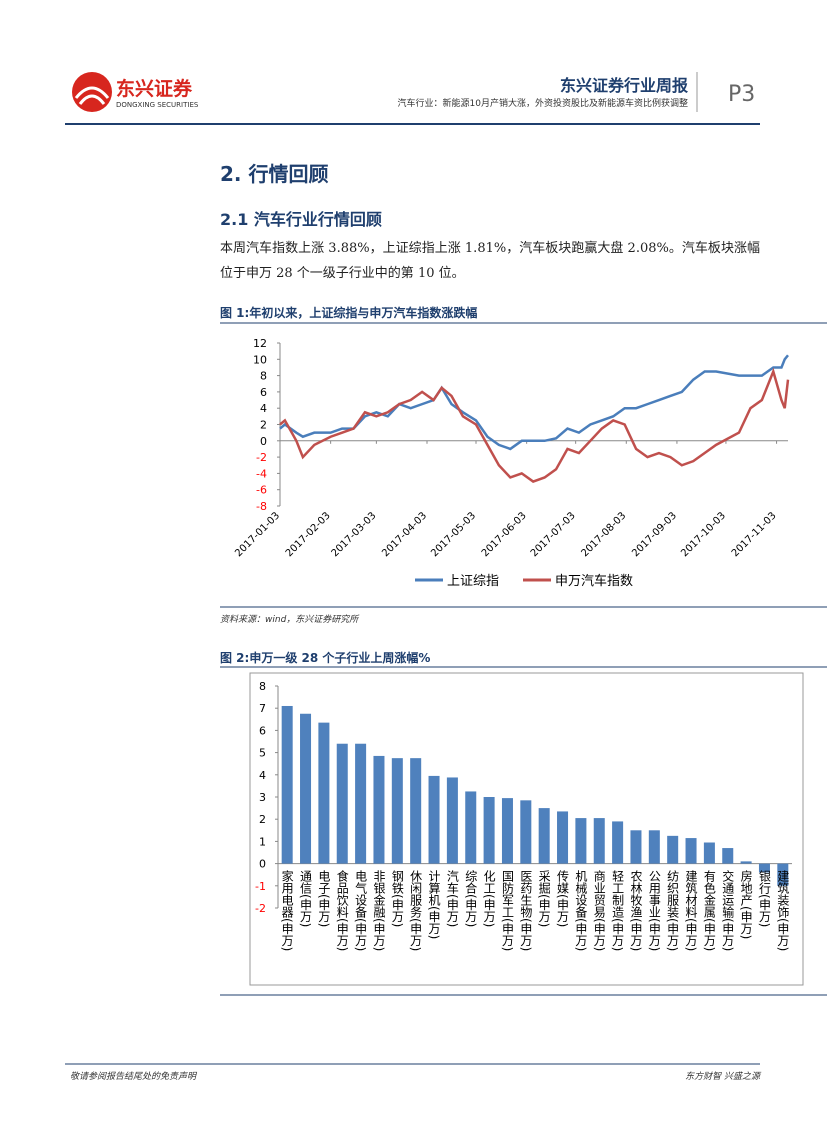 This screenshot has width=827, height=1122. What do you see at coordinates (594, 581) in the screenshot?
I see `legend-label: 申万汽车指数` at bounding box center [594, 581].